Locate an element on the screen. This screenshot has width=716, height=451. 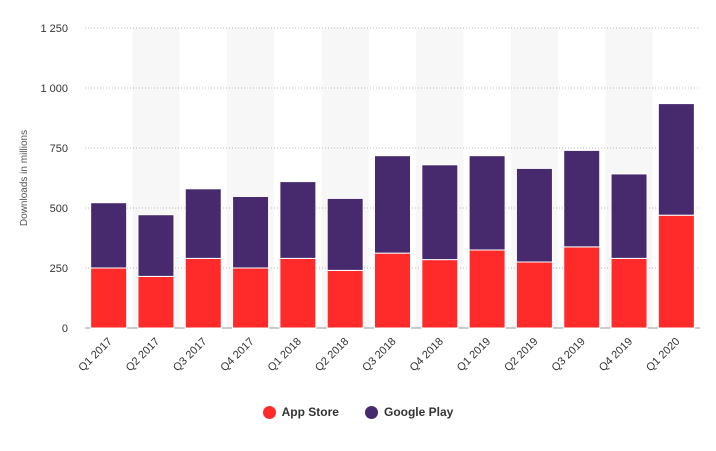
x-tick-label: Q2 2017 is located at coordinates (143, 355).